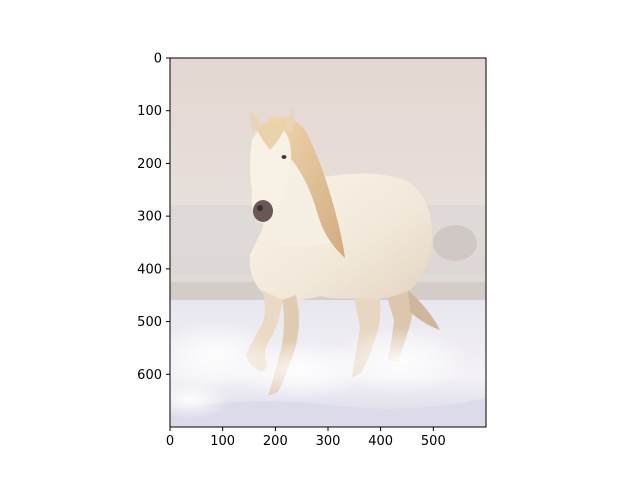 The height and width of the screenshot is (480, 640). I want to click on horse-ear-right, so click(289, 120).